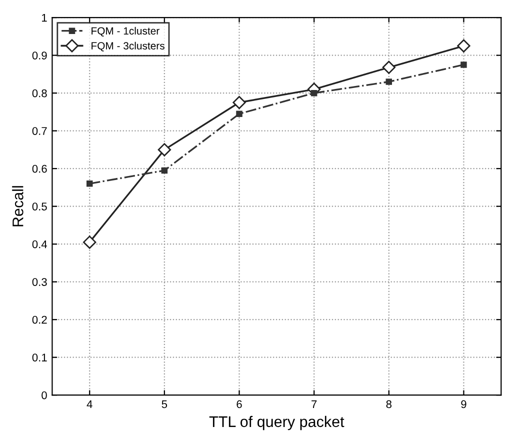 The height and width of the screenshot is (439, 522). Describe the element at coordinates (39, 282) in the screenshot. I see `y-tick-label: 0.3` at that location.